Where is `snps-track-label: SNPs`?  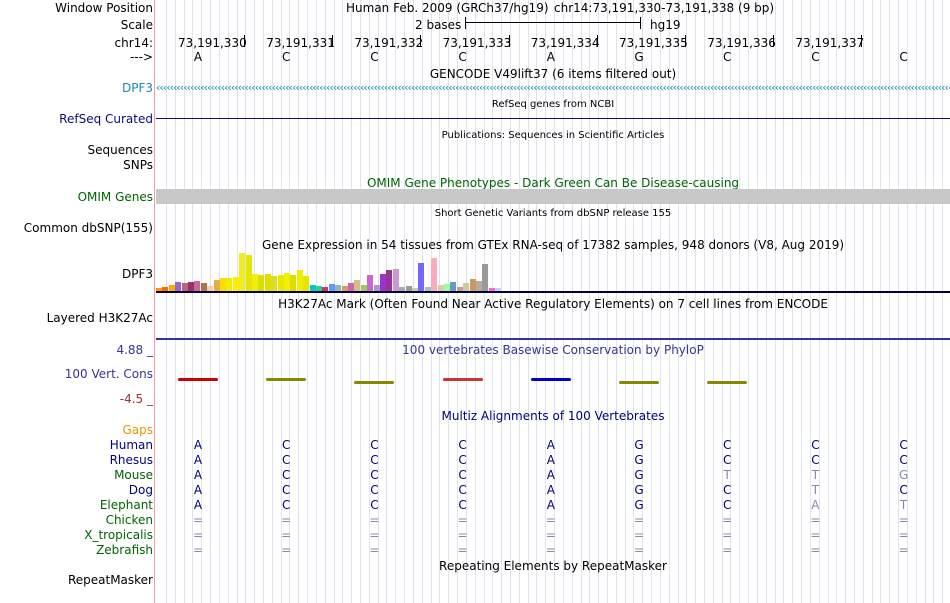 snps-track-label: SNPs is located at coordinates (138, 165).